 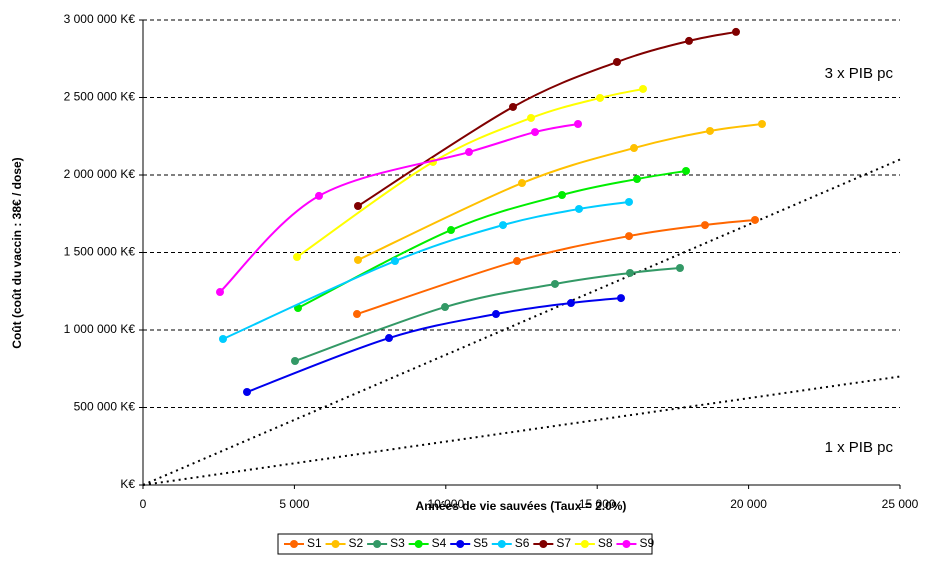 What do you see at coordinates (100, 19) in the screenshot?
I see `y-tick-label: 3 000 000 K€` at bounding box center [100, 19].